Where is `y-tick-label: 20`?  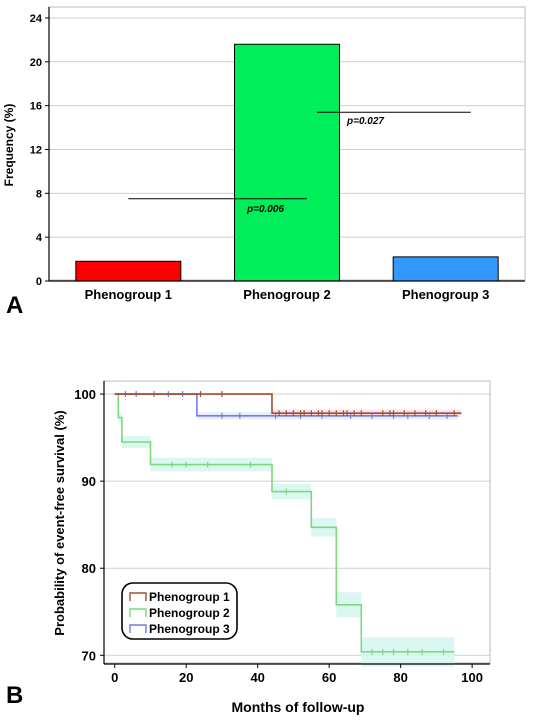 y-tick-label: 20 is located at coordinates (36, 63).